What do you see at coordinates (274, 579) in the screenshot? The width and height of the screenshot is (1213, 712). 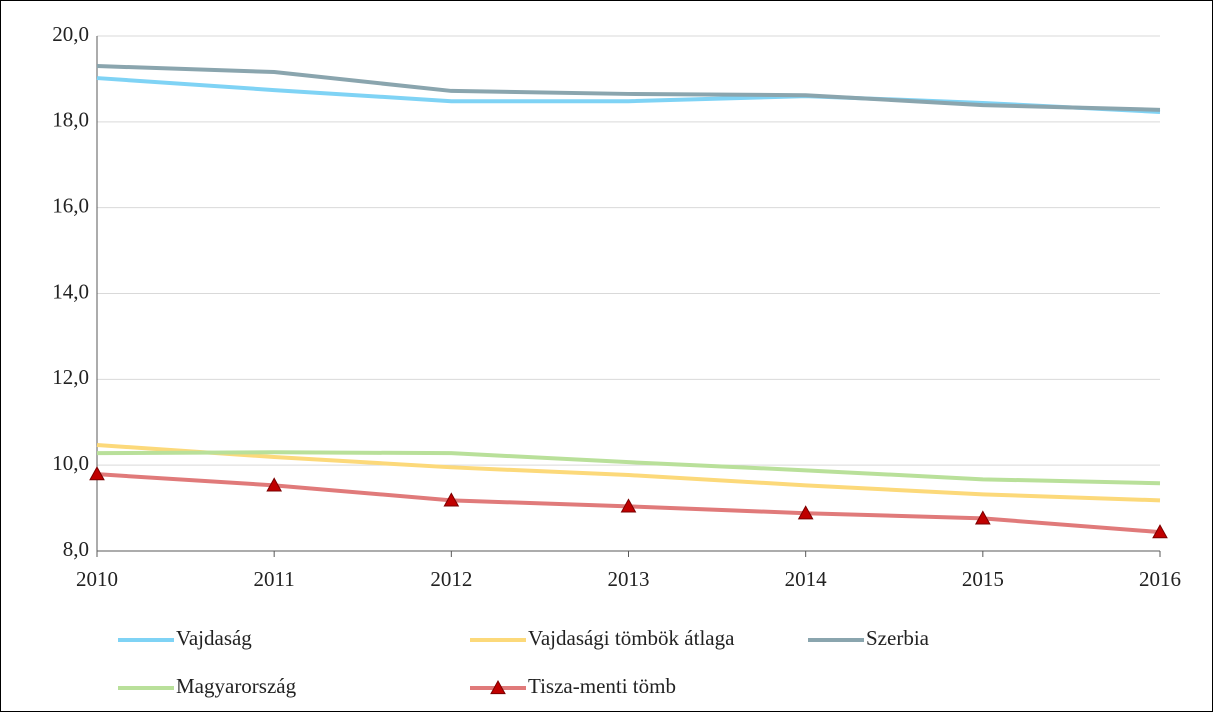 I see `x-tick-label: 2011` at bounding box center [274, 579].